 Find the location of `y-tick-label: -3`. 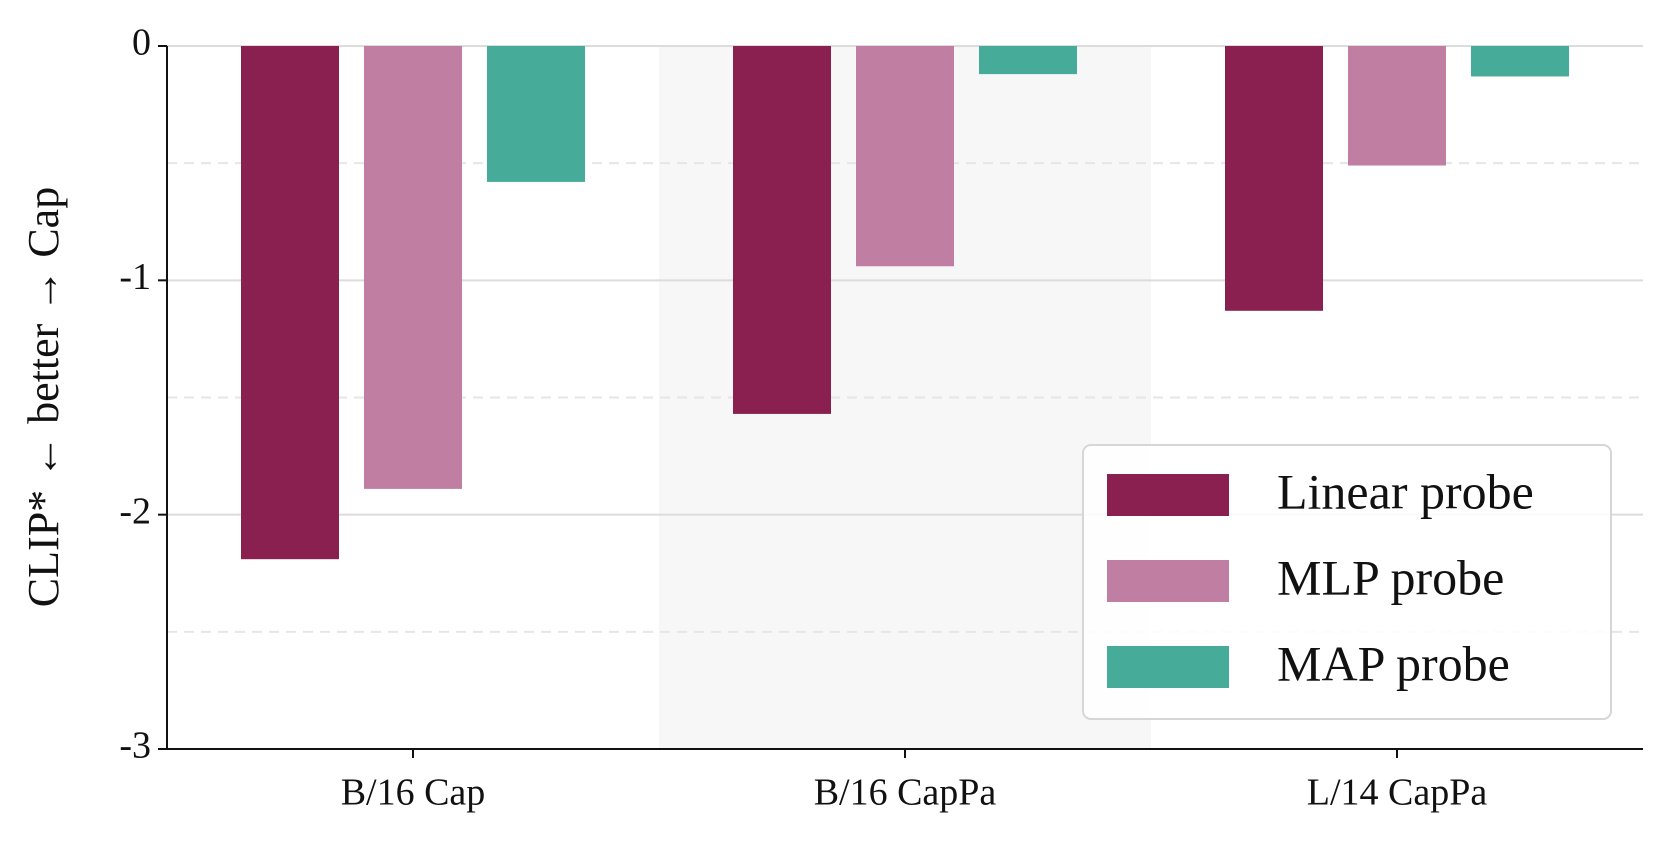

y-tick-label: -3 is located at coordinates (135, 746).